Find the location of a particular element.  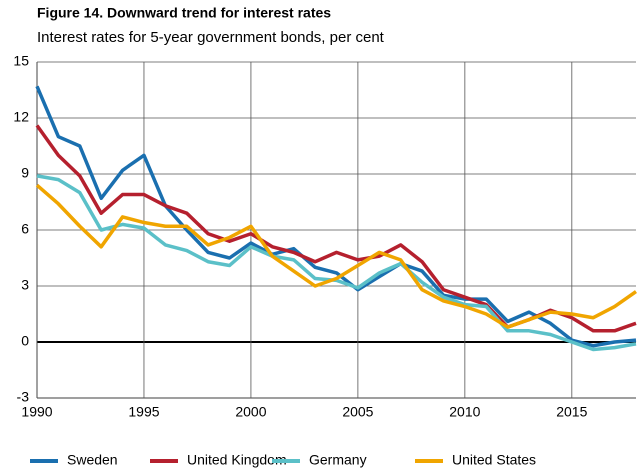

x-tick-label: 2005 is located at coordinates (357, 412).